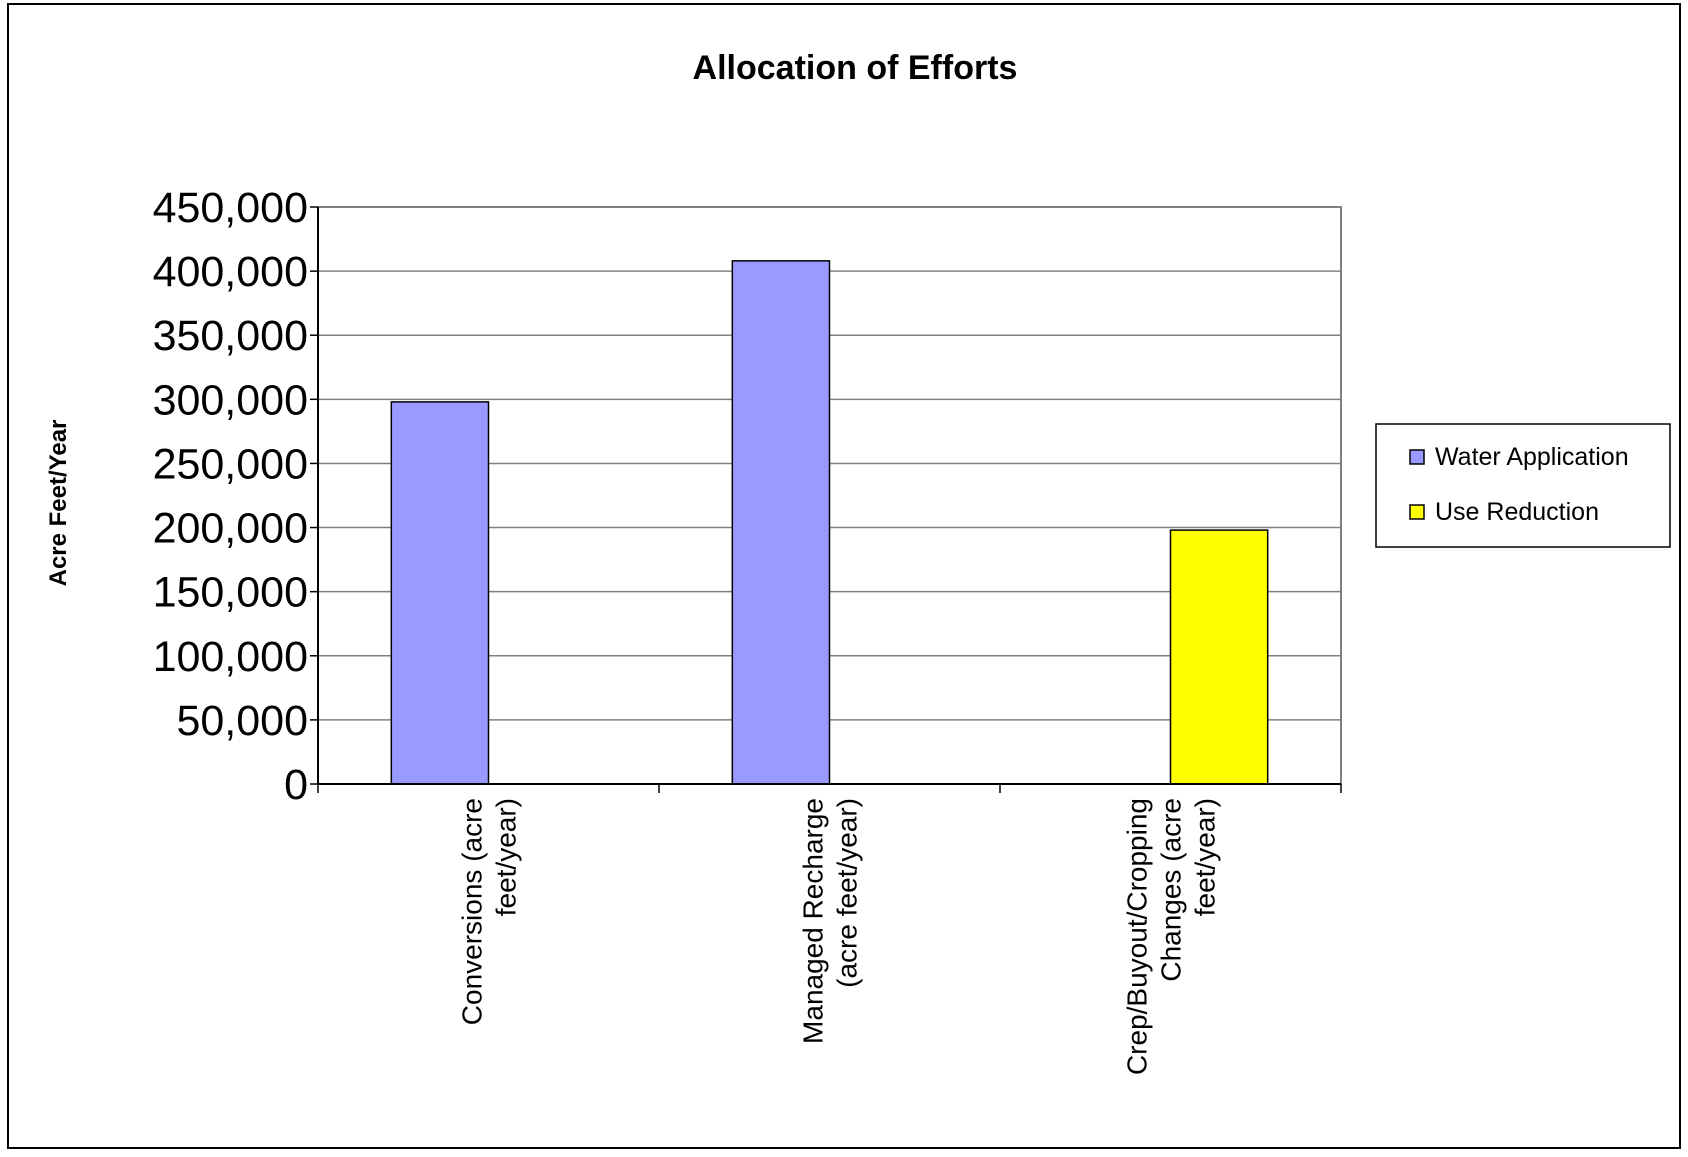  Describe the element at coordinates (1417, 457) in the screenshot. I see `legend-swatch-water-application` at that location.